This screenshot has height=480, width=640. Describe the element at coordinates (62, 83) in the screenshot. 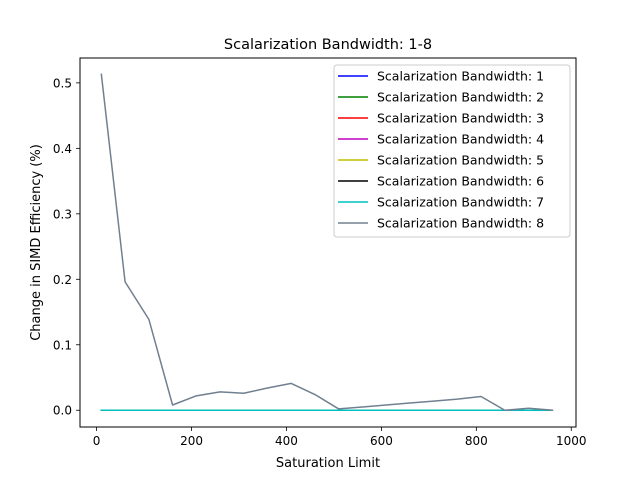

I see `y-tick-label: 0.5` at that location.